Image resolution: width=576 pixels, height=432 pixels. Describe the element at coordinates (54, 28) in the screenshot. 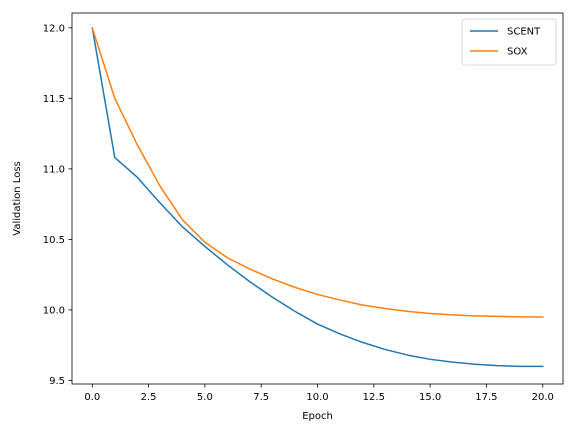

I see `y-tick-label: 12.0` at that location.